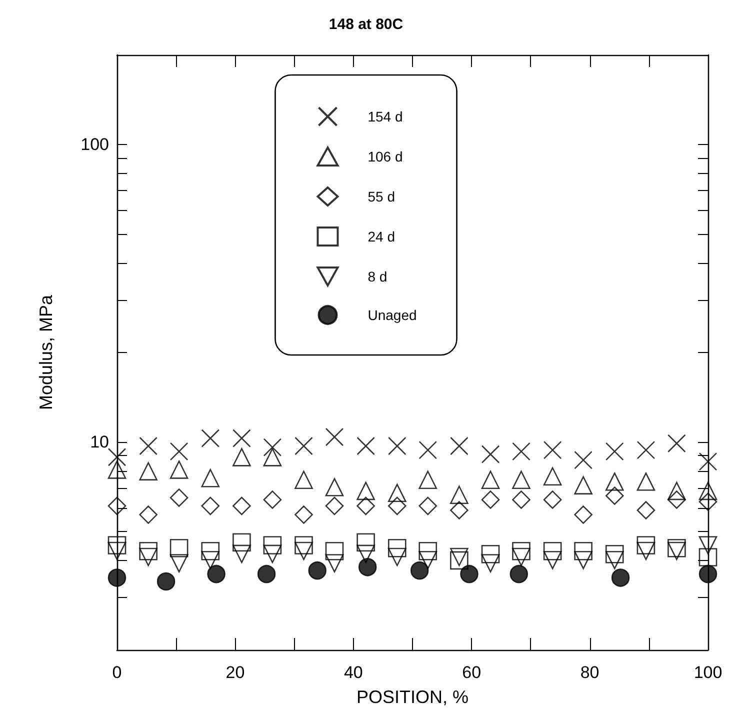  I want to click on chart-title: 148 at 80C, so click(366, 24).